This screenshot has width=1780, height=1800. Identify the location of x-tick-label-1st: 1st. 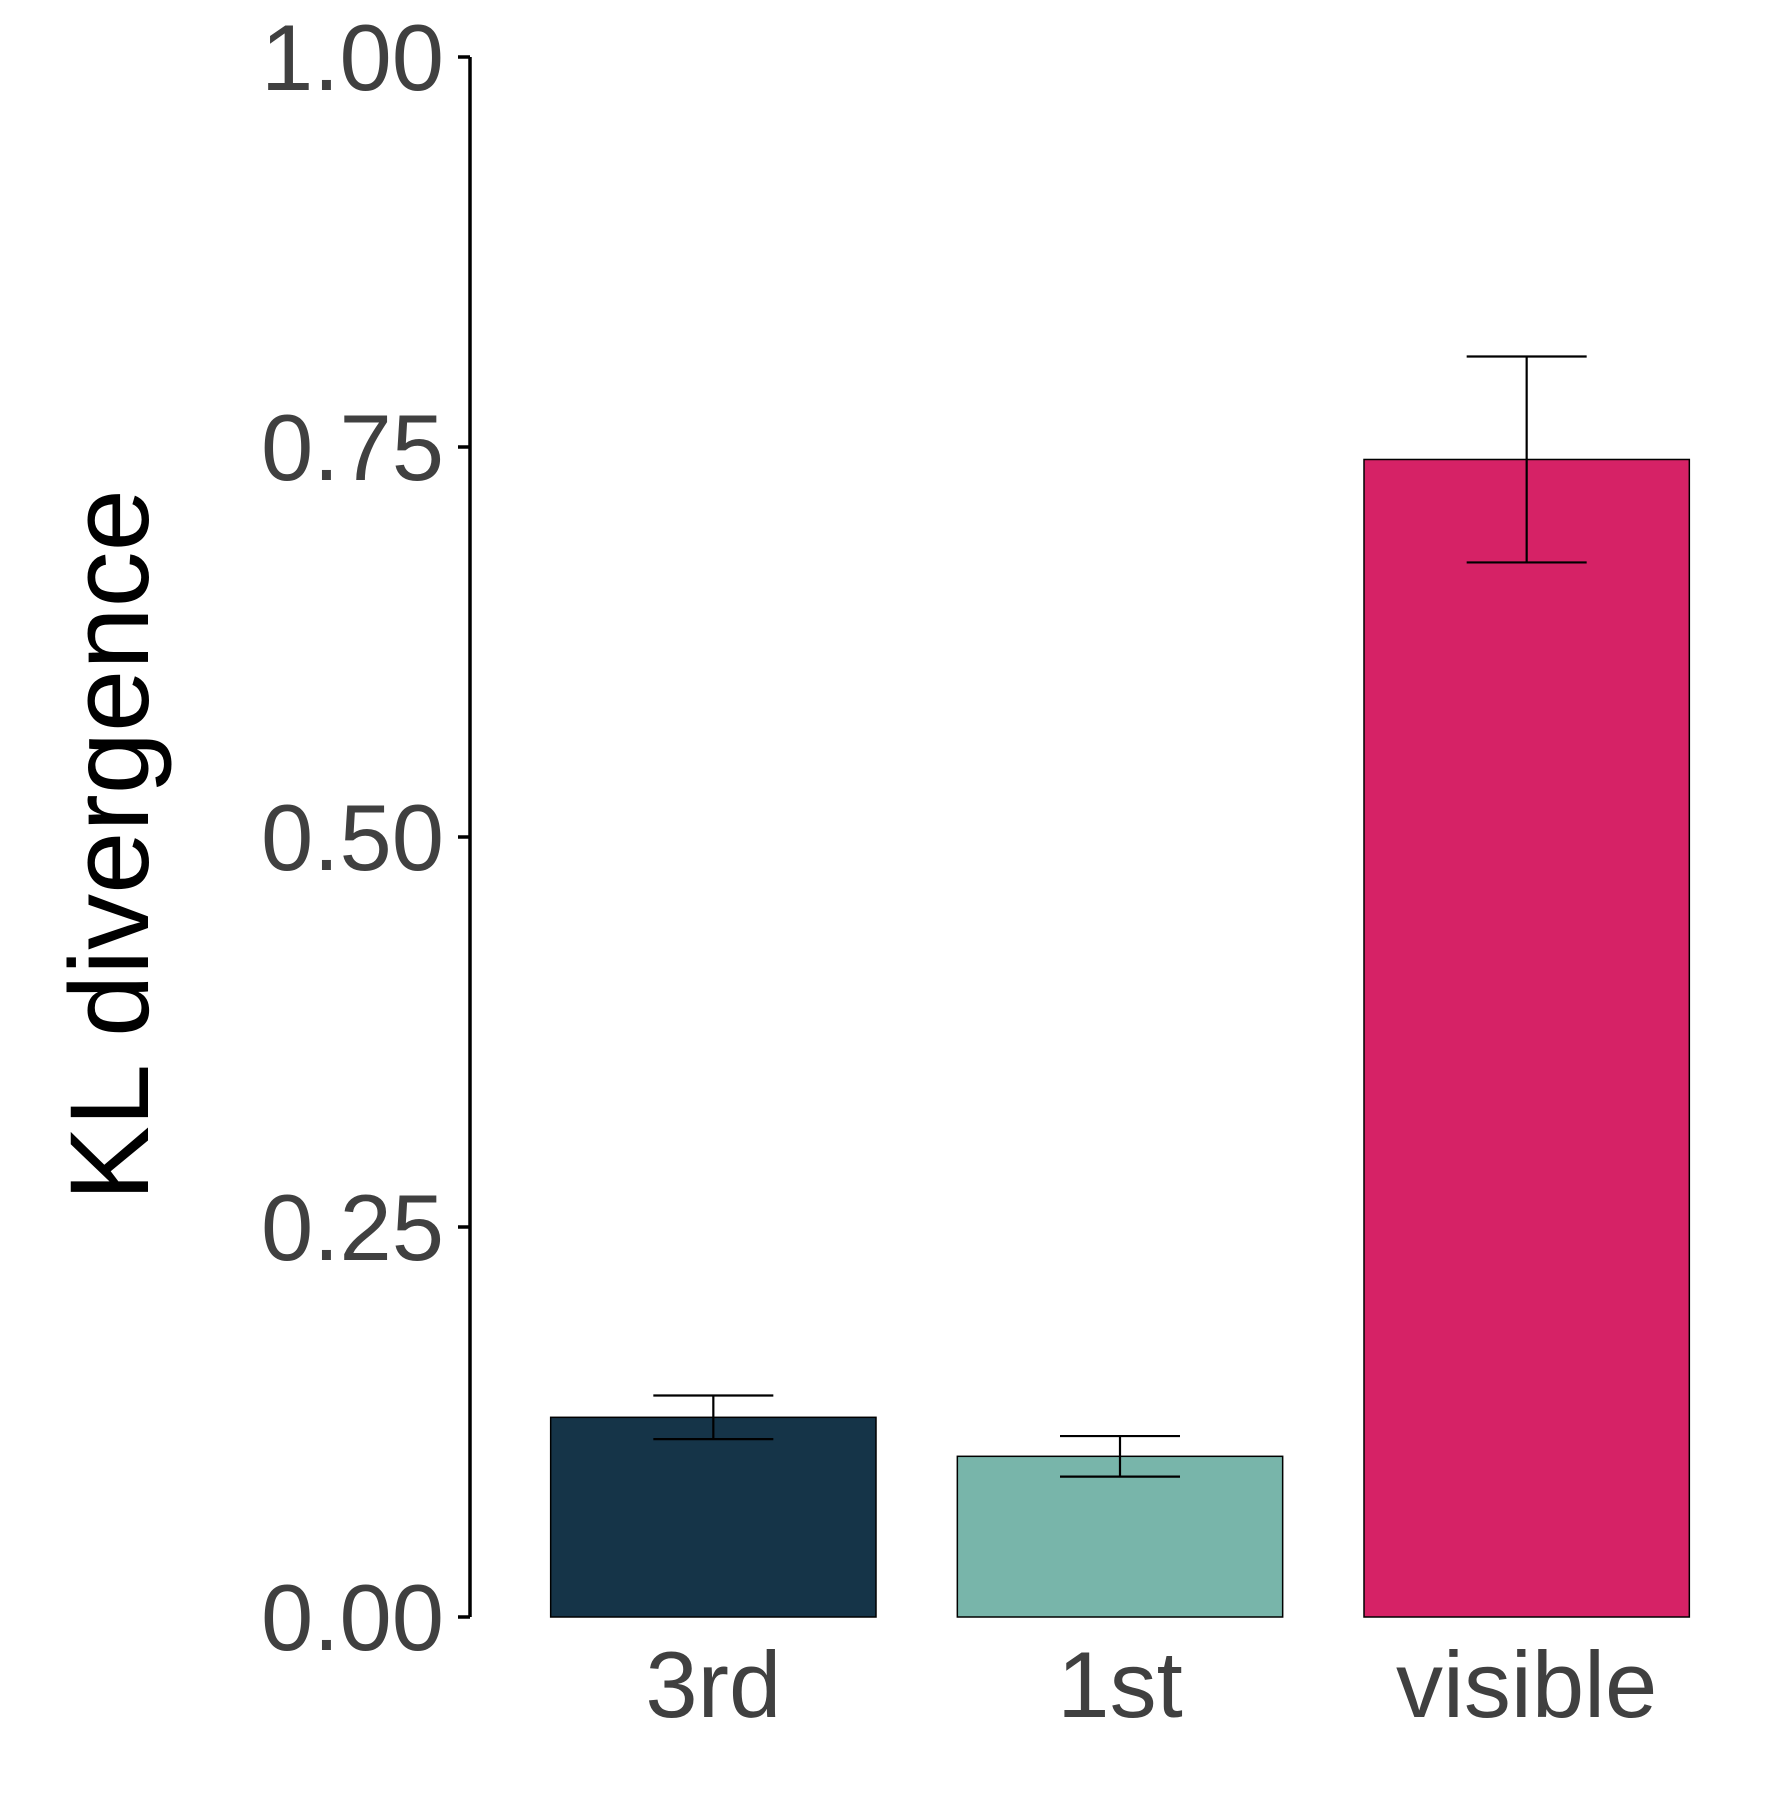
(1119, 1684).